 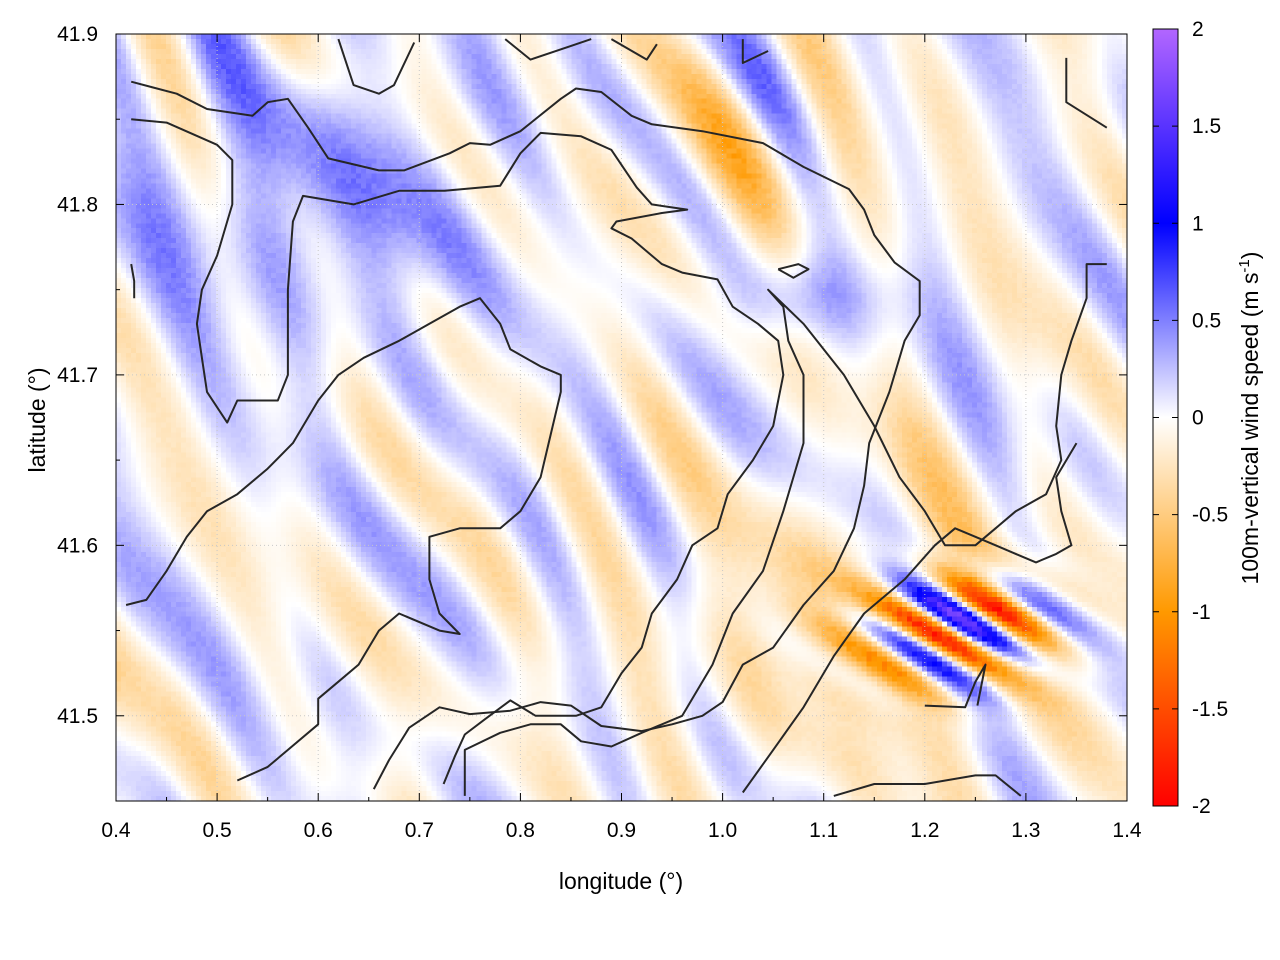 I want to click on colorbar-tick-label: 0.5, so click(x=1206, y=320).